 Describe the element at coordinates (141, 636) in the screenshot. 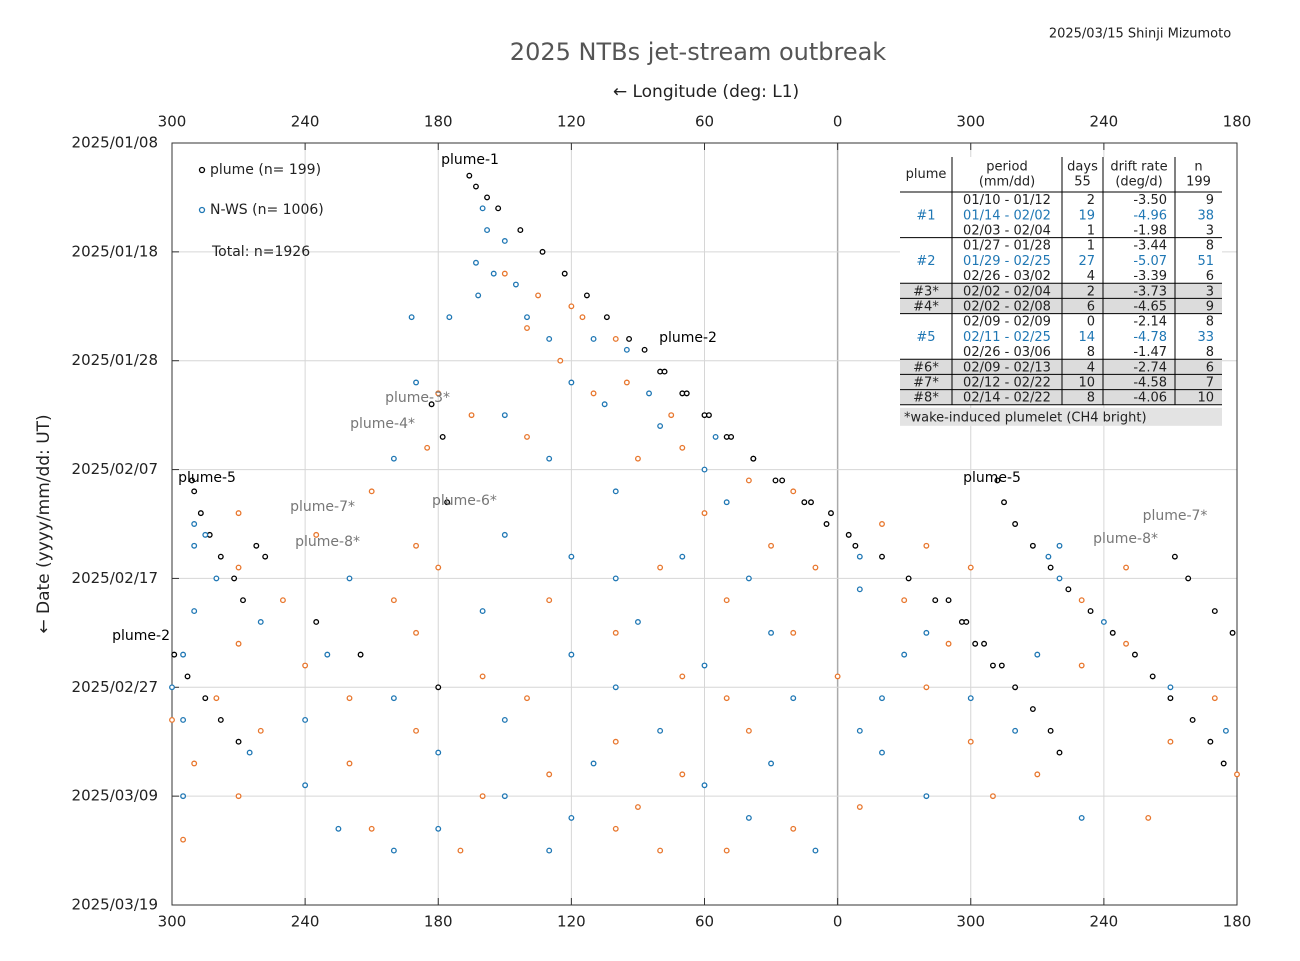

I see `annotation: plume-2` at that location.